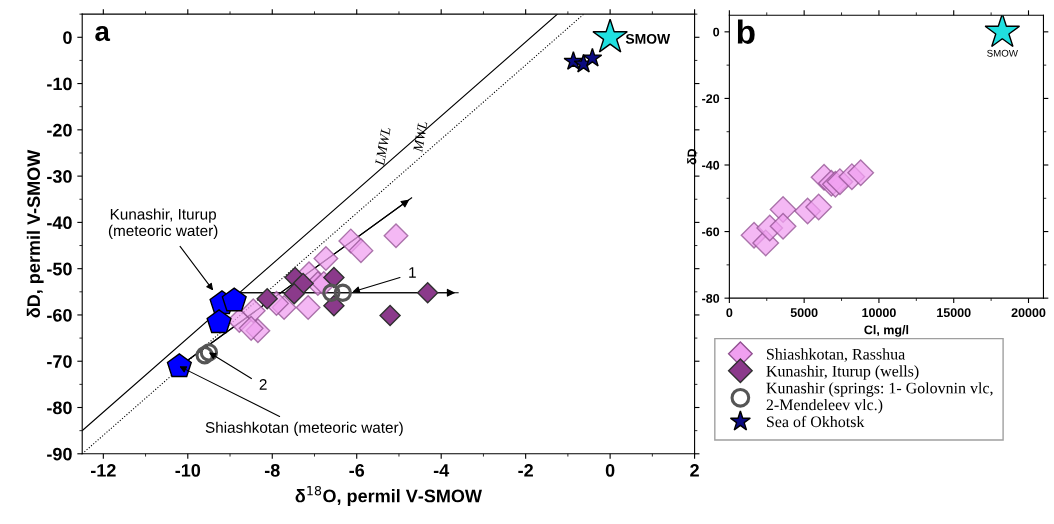  What do you see at coordinates (59, 454) in the screenshot?
I see `y-tick-label: -90` at bounding box center [59, 454].